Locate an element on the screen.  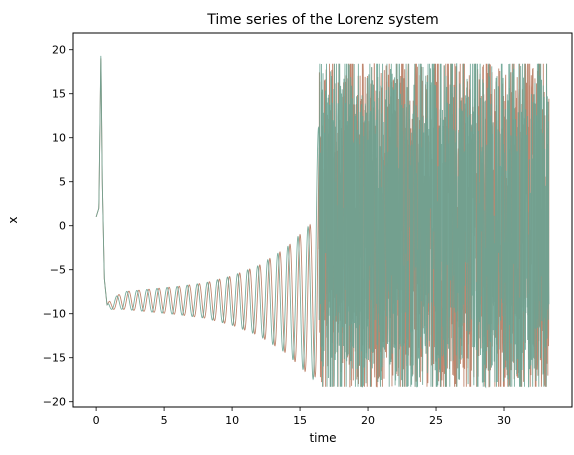
x-tick-label: 10 is located at coordinates (232, 420).